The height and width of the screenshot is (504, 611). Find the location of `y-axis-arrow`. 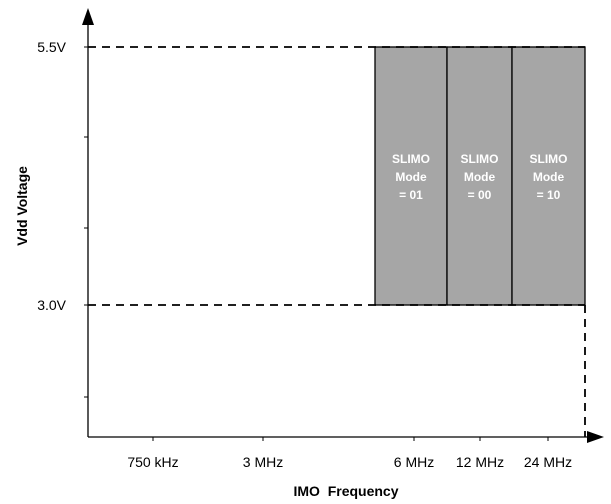

y-axis-arrow is located at coordinates (88, 16).